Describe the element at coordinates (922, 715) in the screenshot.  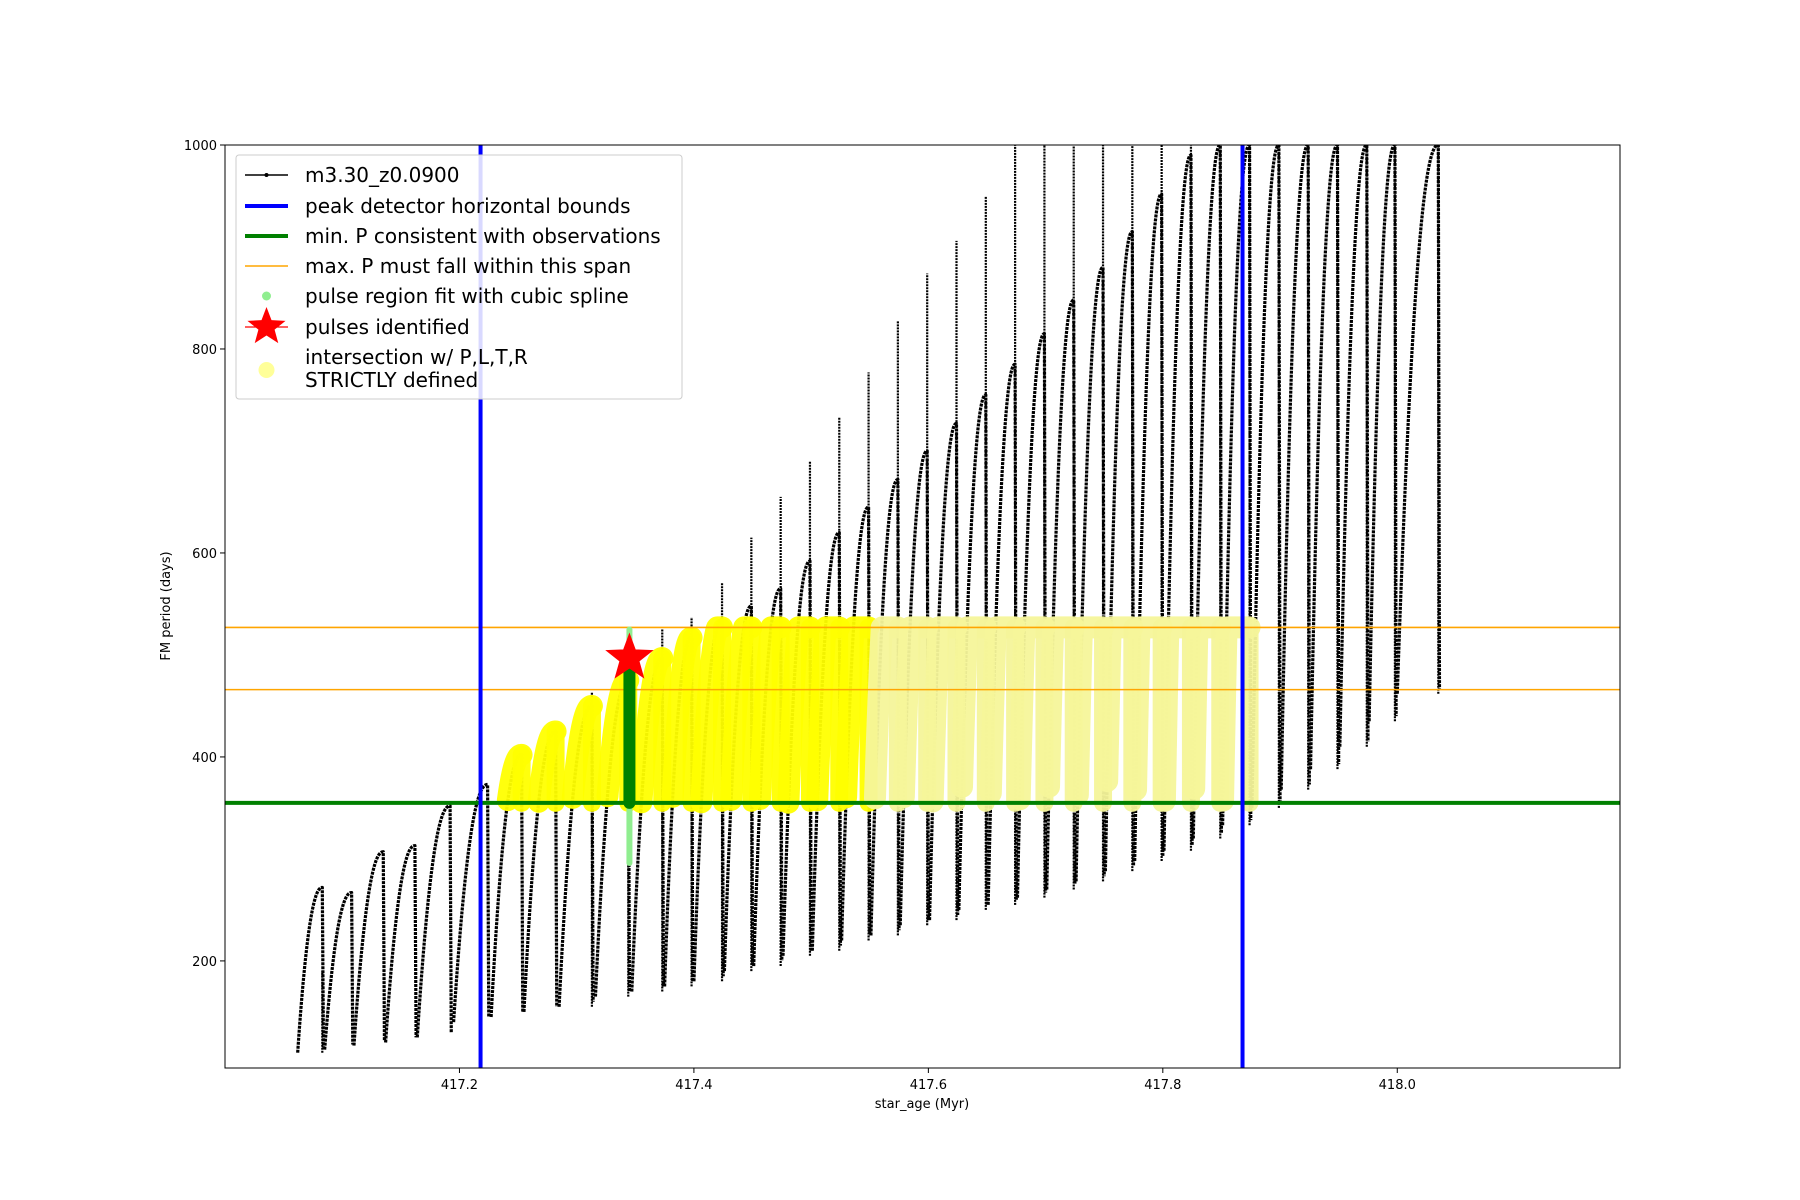
I see `horizontal-reference-lines` at that location.